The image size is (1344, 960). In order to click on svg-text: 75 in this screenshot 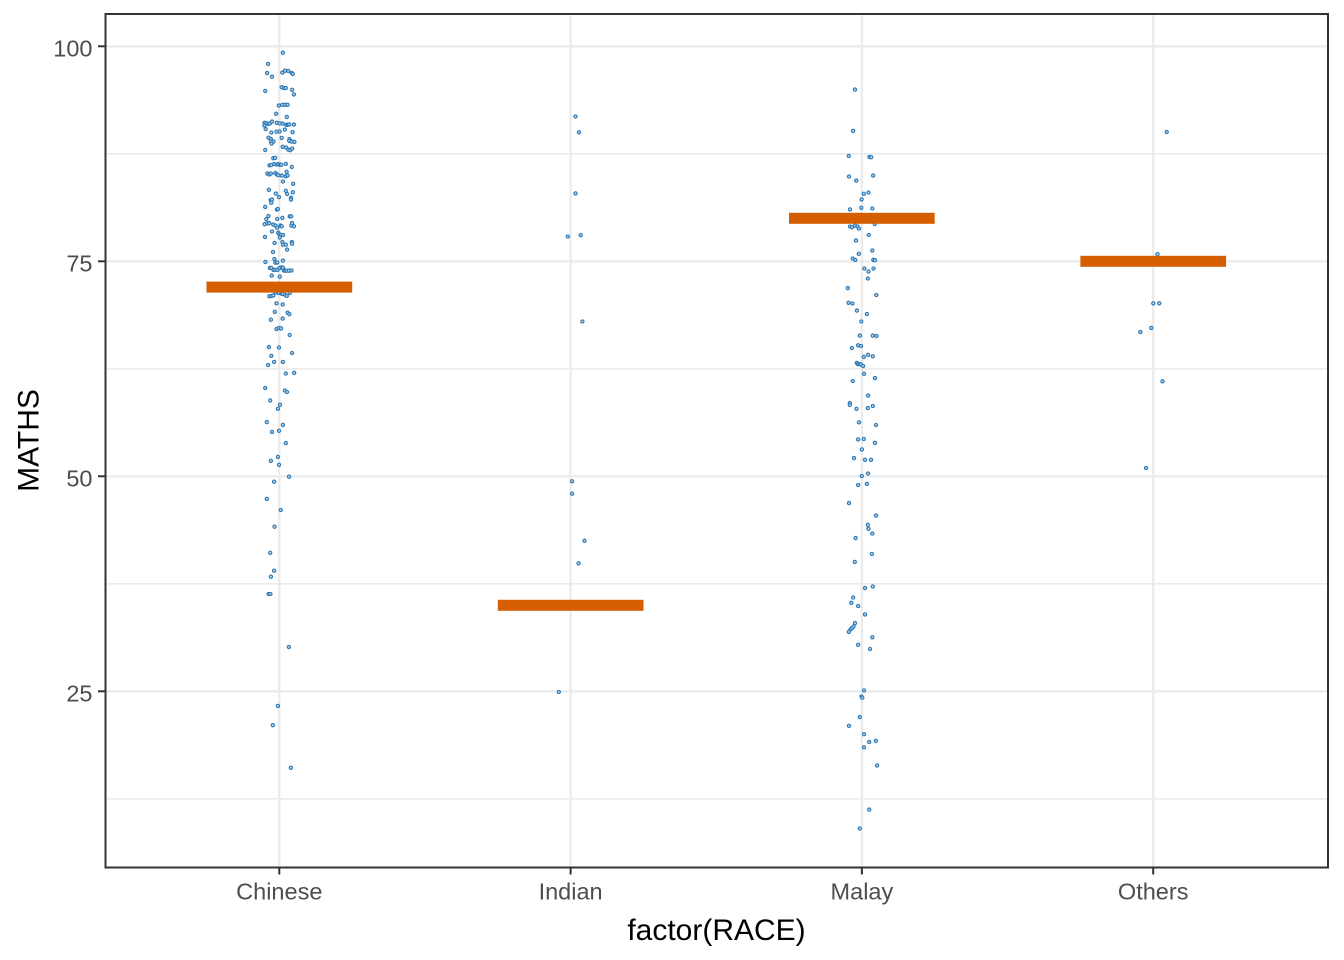, I will do `click(79, 263)`.